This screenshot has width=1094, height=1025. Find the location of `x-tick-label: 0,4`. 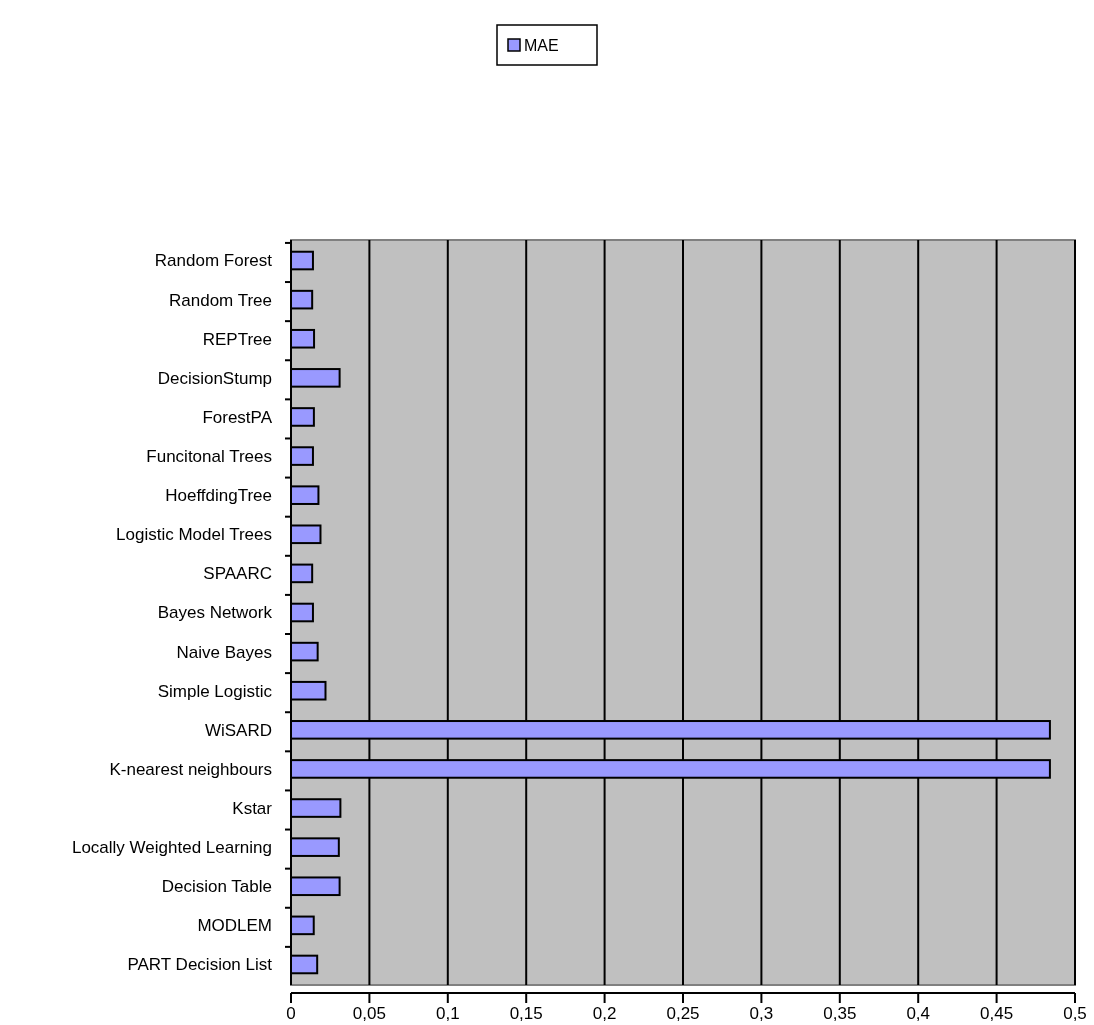

x-tick-label: 0,4 is located at coordinates (918, 1013).